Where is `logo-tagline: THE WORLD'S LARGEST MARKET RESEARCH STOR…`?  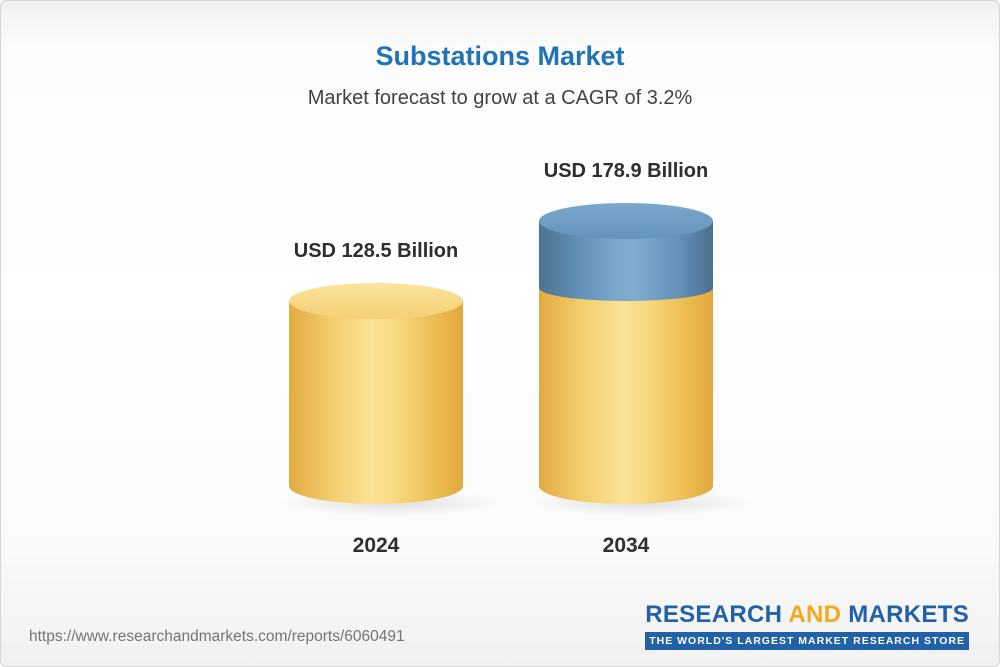
logo-tagline: THE WORLD'S LARGEST MARKET RESEARCH STOR… is located at coordinates (807, 641).